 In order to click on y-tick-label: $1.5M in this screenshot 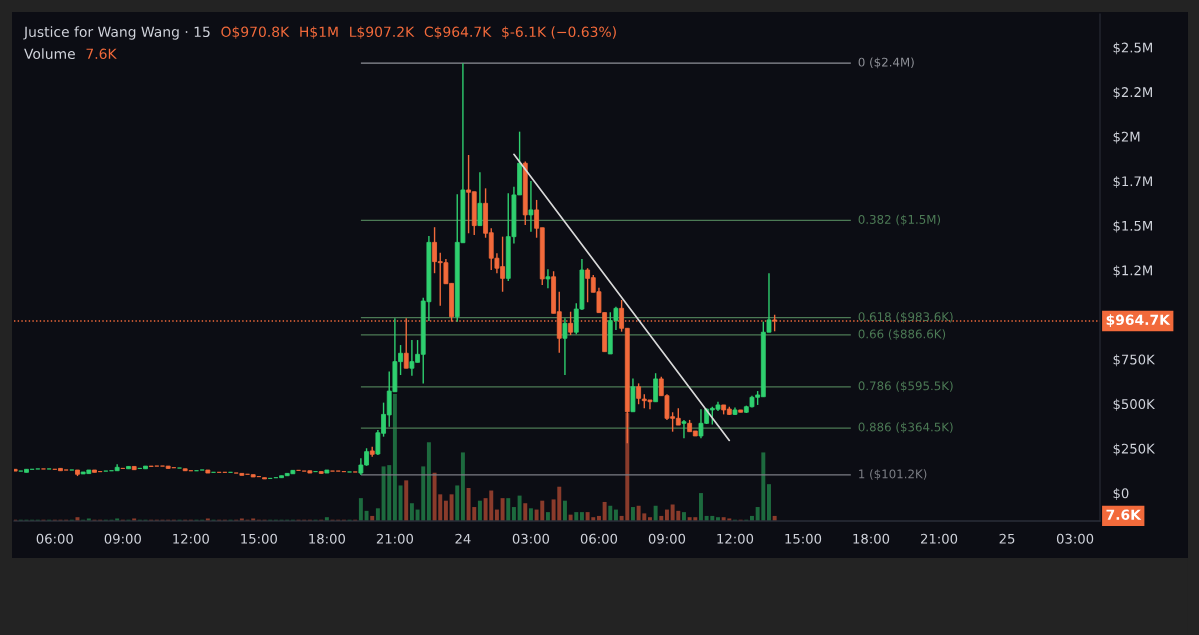, I will do `click(1132, 226)`.